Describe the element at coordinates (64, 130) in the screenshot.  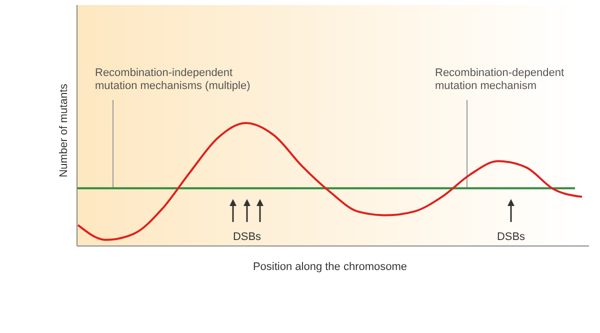
I see `y-axis-title: Number of mutants` at that location.